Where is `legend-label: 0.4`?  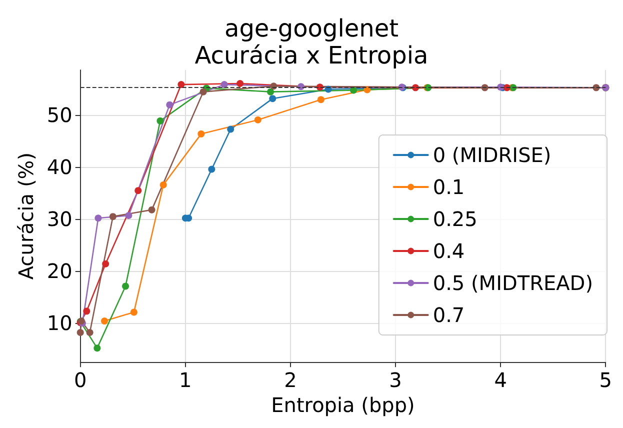 legend-label: 0.4 is located at coordinates (448, 251).